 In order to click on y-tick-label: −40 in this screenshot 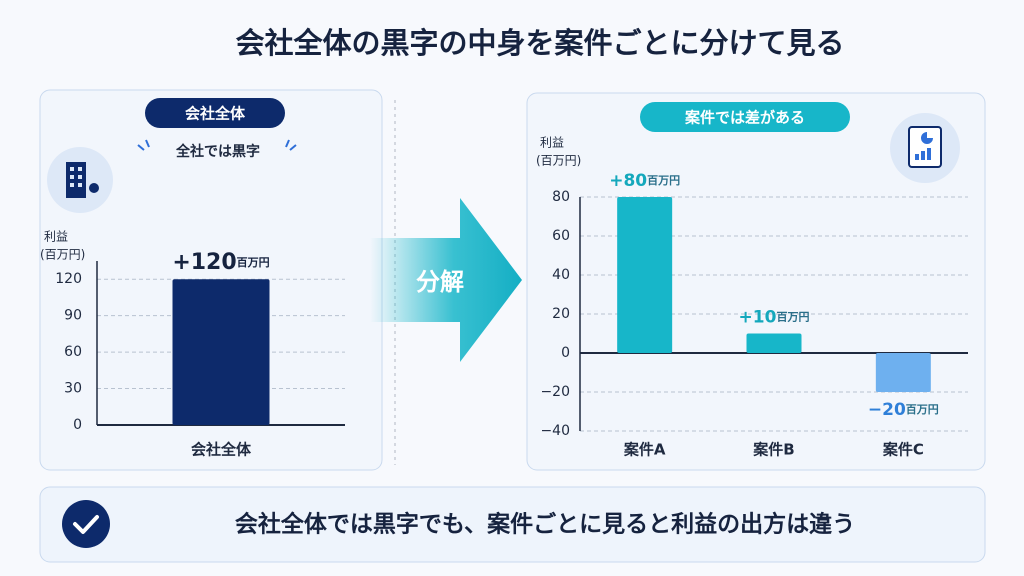, I will do `click(555, 431)`.